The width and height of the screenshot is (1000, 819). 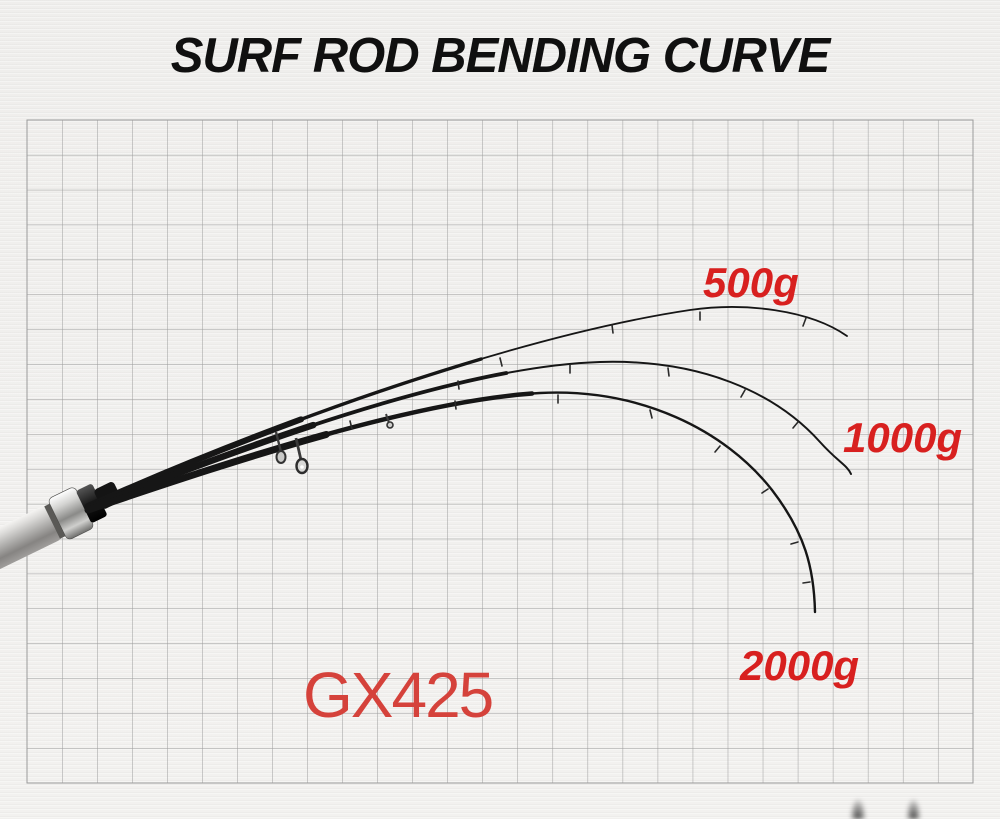 I want to click on stripping-guides, so click(x=334, y=444).